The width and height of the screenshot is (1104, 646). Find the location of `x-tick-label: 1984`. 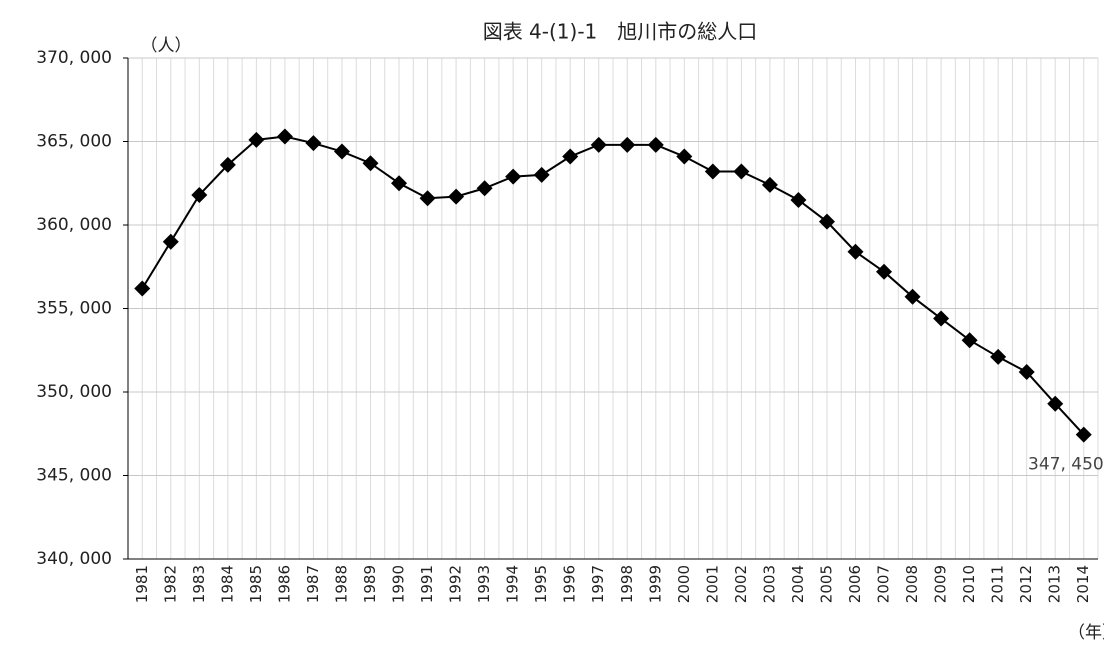

x-tick-label: 1984 is located at coordinates (227, 584).